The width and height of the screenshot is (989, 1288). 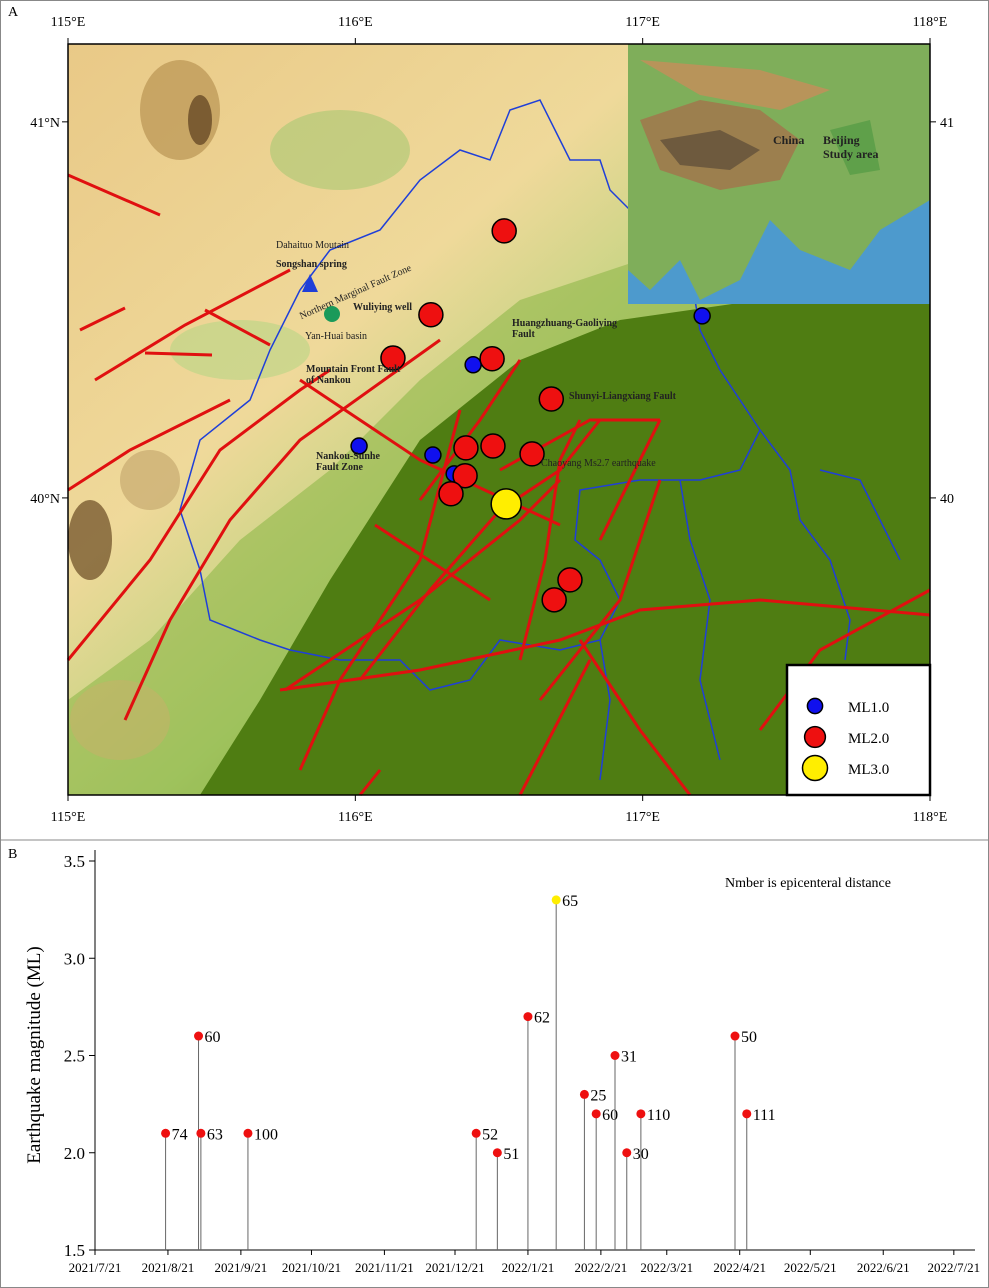 I want to click on x-tick-label: 2022/1/21, so click(x=528, y=1267).